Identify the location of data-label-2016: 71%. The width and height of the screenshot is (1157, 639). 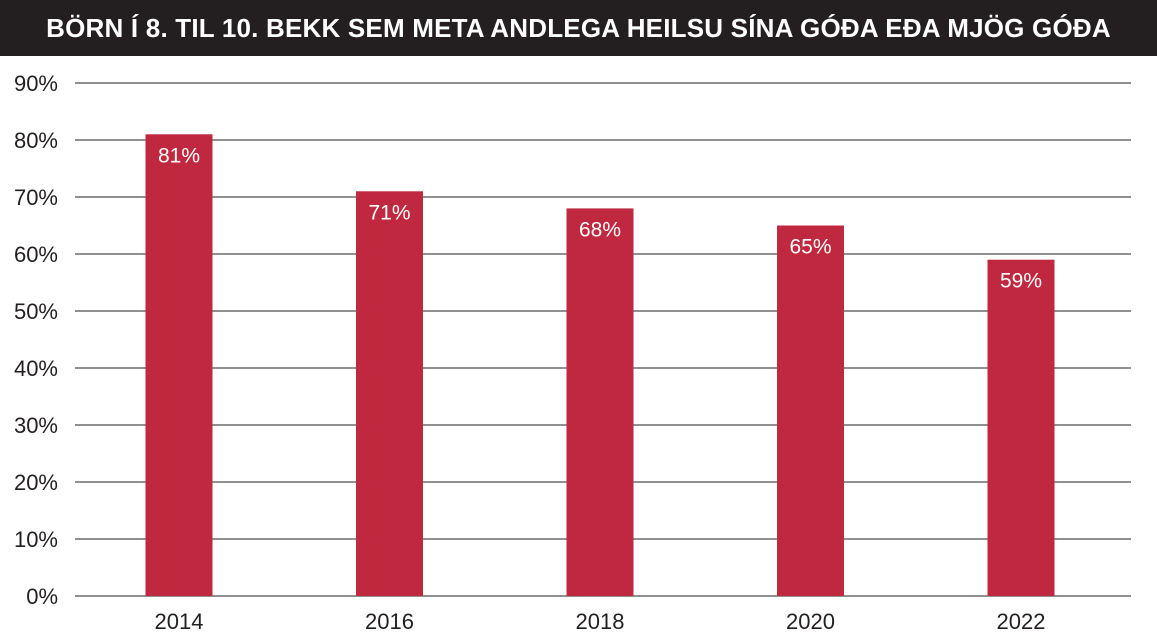
(389, 212).